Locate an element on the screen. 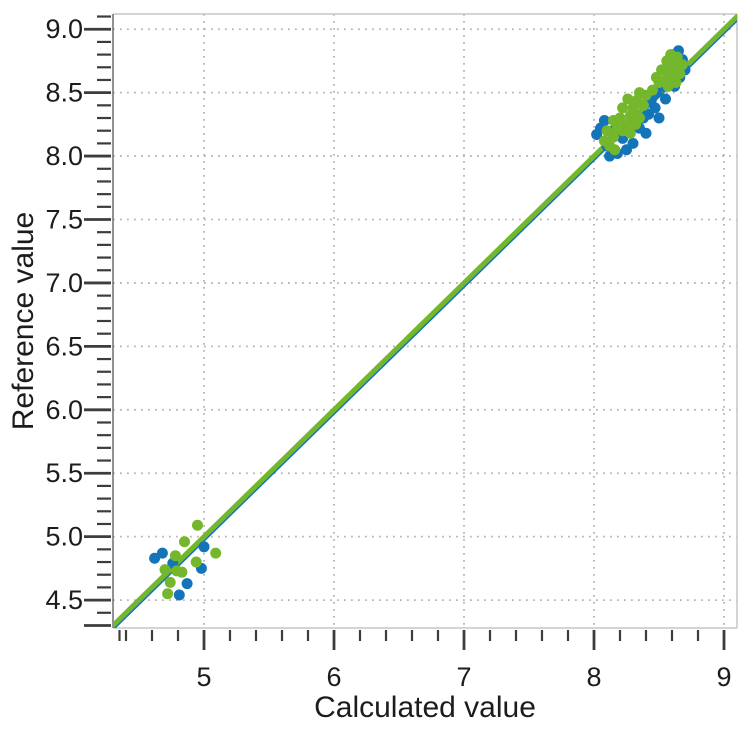  y-tick-label: 8.5 is located at coordinates (64, 93).